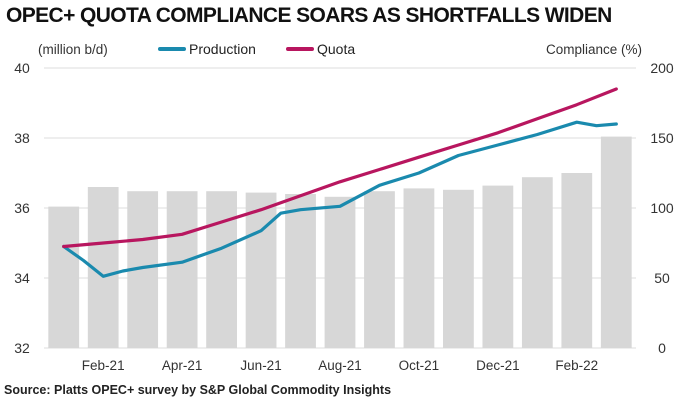 This screenshot has height=406, width=700. What do you see at coordinates (182, 365) in the screenshot?
I see `x-axis-tick-label: Apr-21` at bounding box center [182, 365].